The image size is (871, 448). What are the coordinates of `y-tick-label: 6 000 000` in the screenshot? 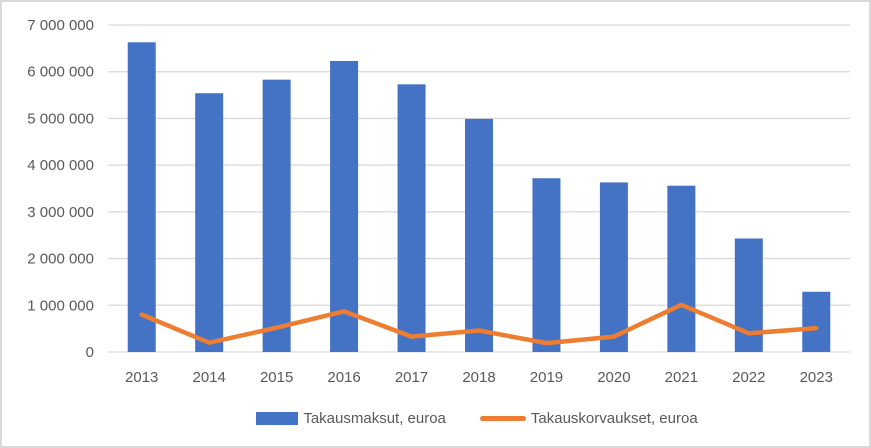 It's located at (60, 72).